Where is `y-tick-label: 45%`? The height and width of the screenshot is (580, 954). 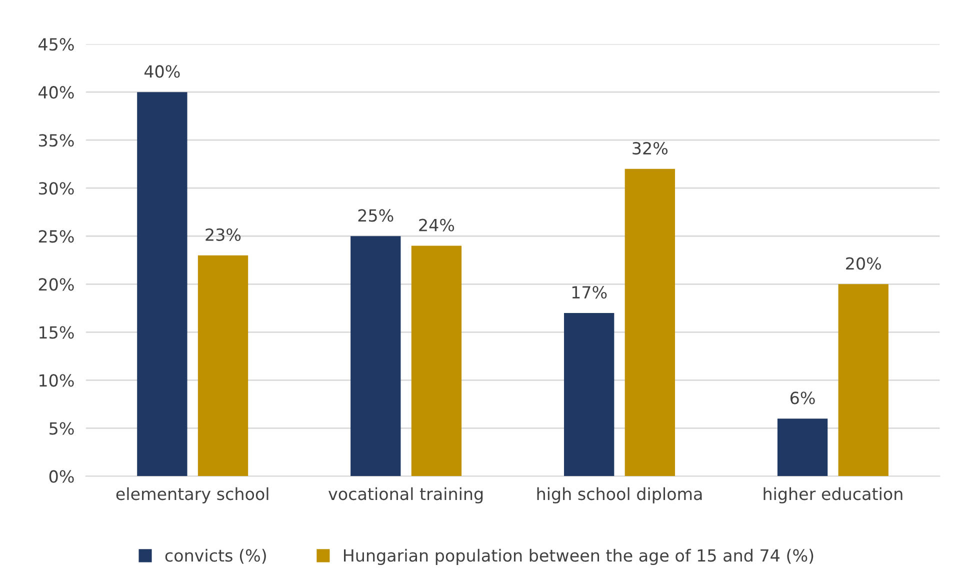
y-tick-label: 45% is located at coordinates (56, 44).